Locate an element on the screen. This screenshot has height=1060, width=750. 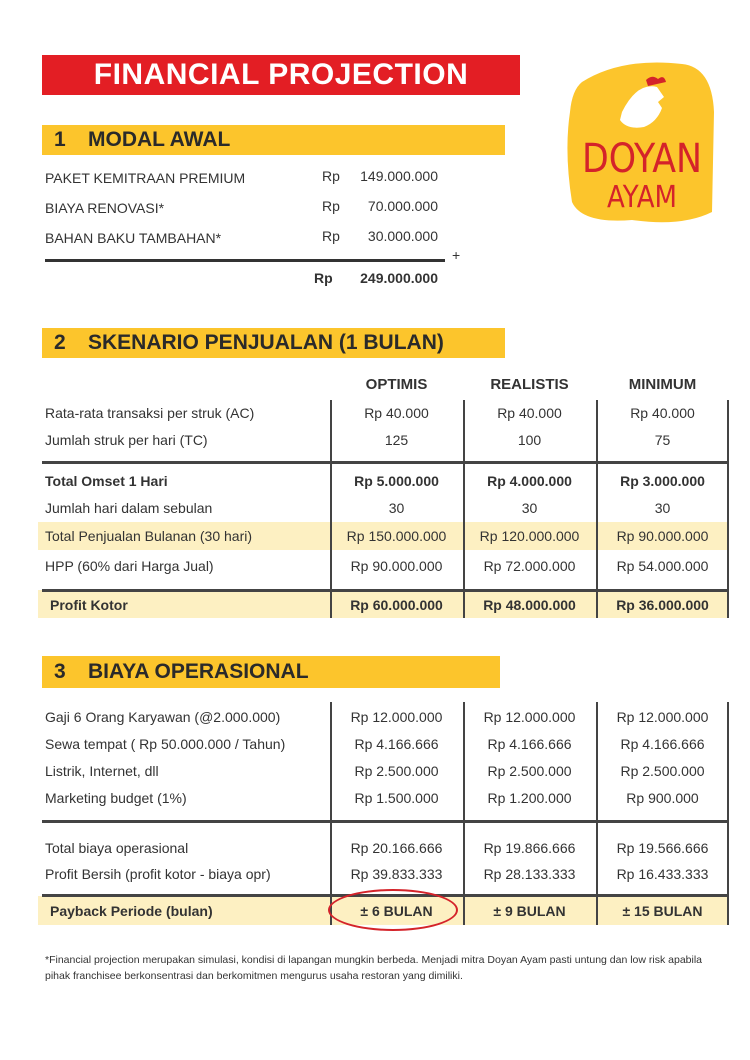
row-label: Jumlah struk per hari (TC) is located at coordinates (126, 440).